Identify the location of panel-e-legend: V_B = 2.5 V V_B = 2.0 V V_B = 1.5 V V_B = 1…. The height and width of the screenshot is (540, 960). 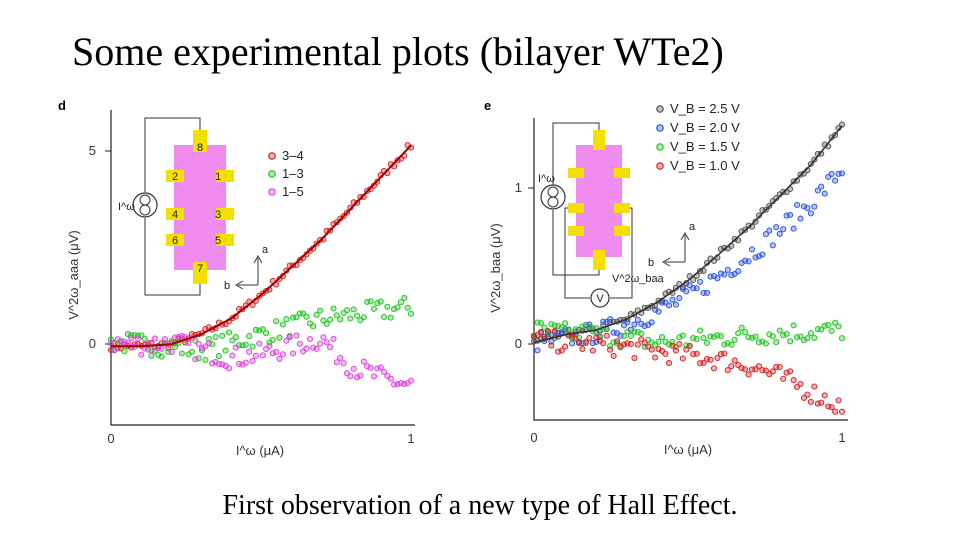
(698, 137).